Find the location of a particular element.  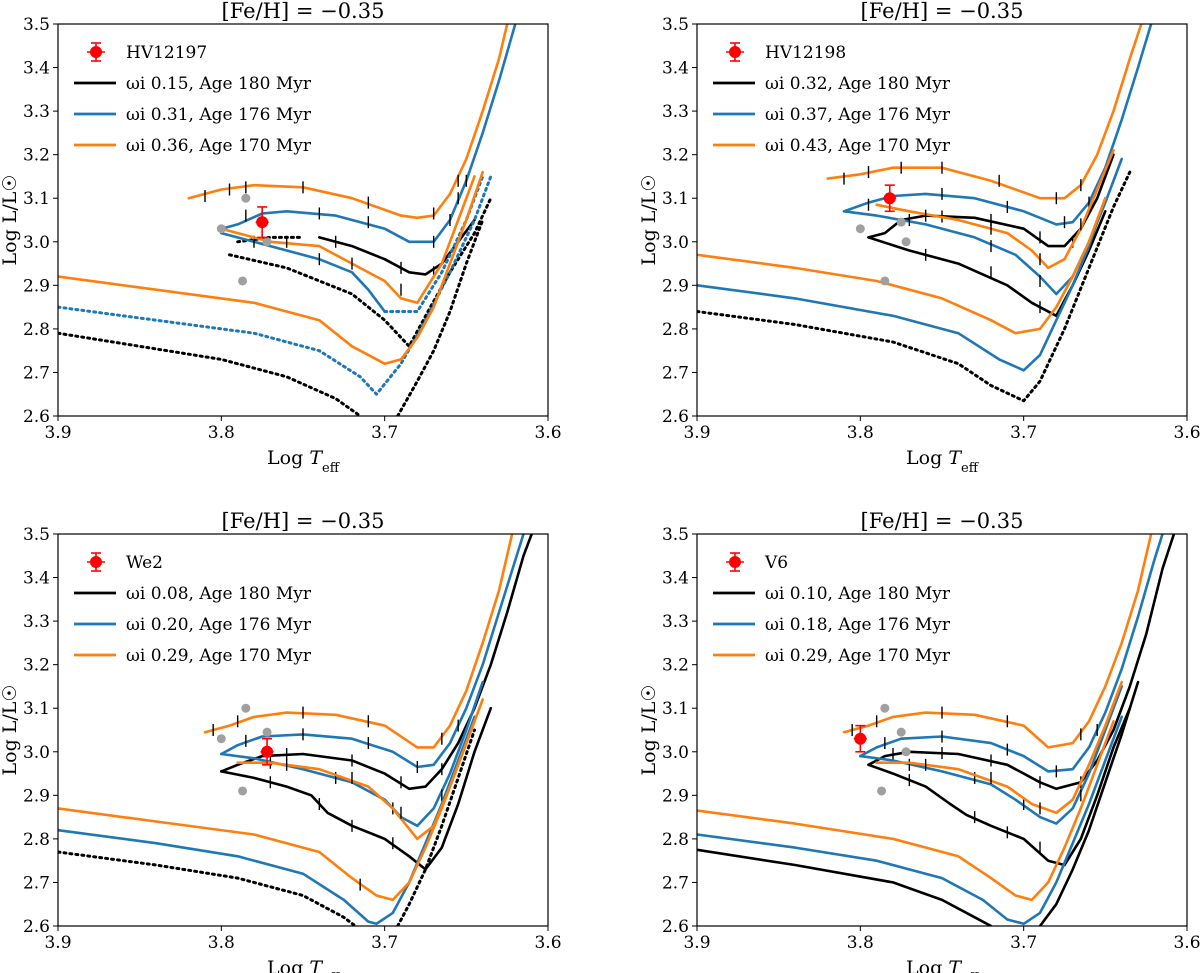

series-line-blue is located at coordinates (1011, 653).